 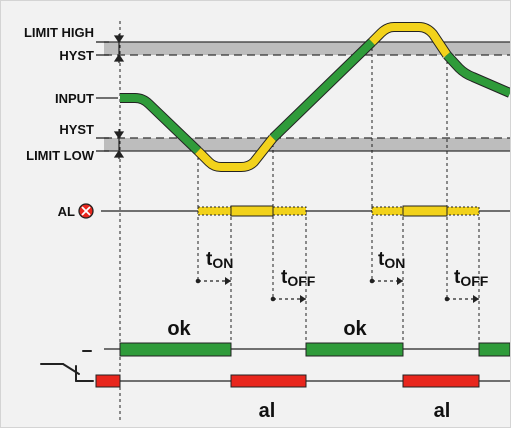 What do you see at coordinates (76, 55) in the screenshot?
I see `label-hyst-top: HYST` at bounding box center [76, 55].